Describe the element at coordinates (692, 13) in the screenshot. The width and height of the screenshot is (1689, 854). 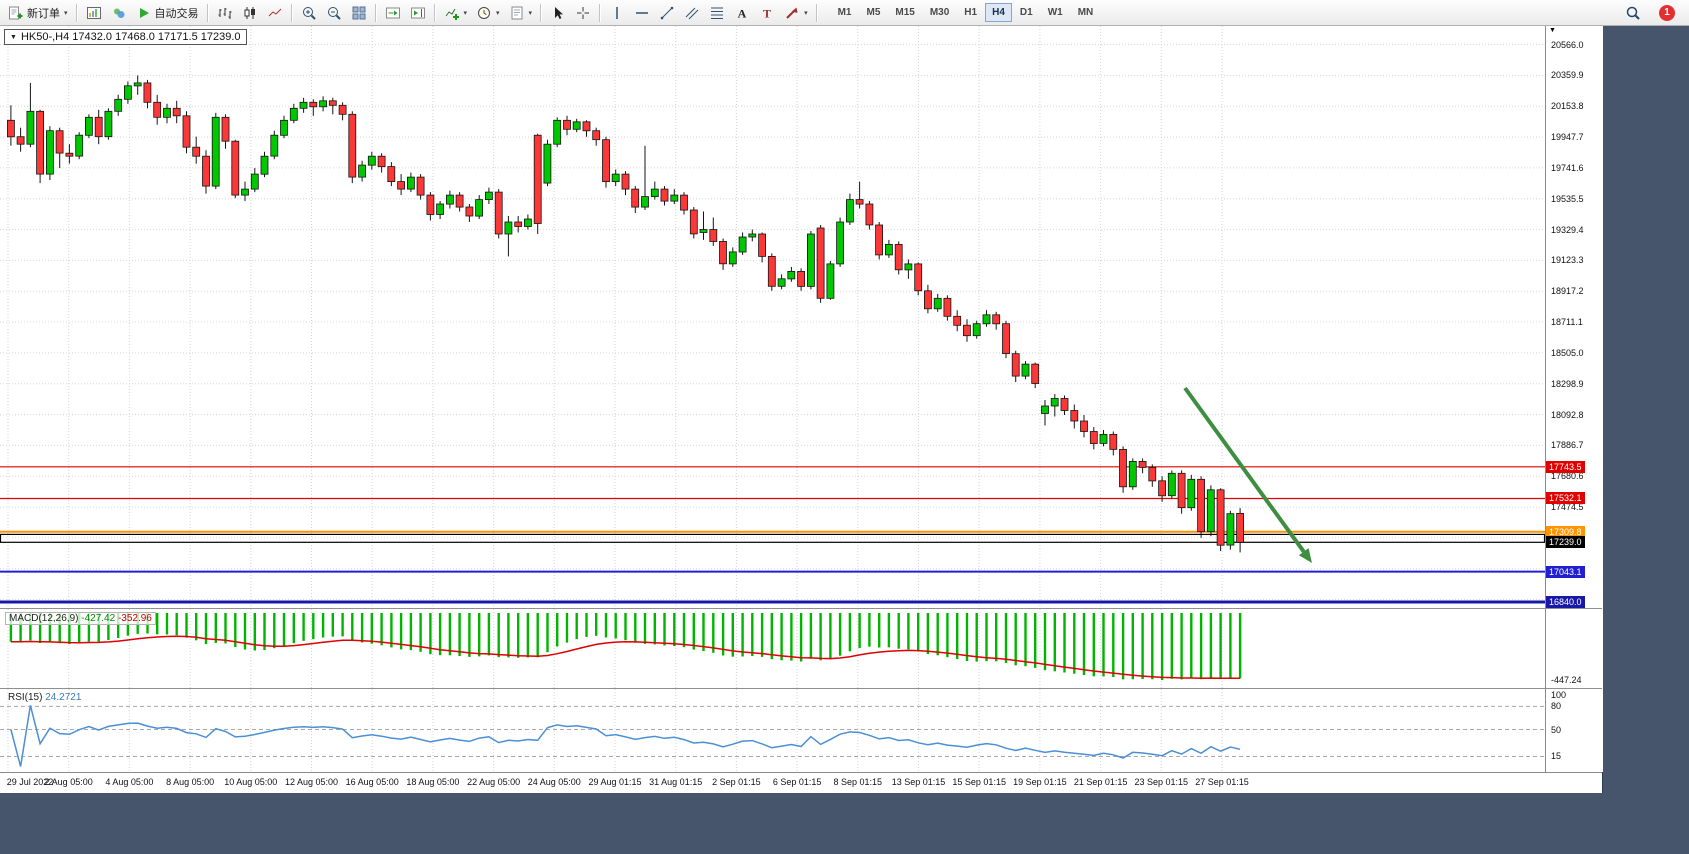
I see `channel-tool-button` at that location.